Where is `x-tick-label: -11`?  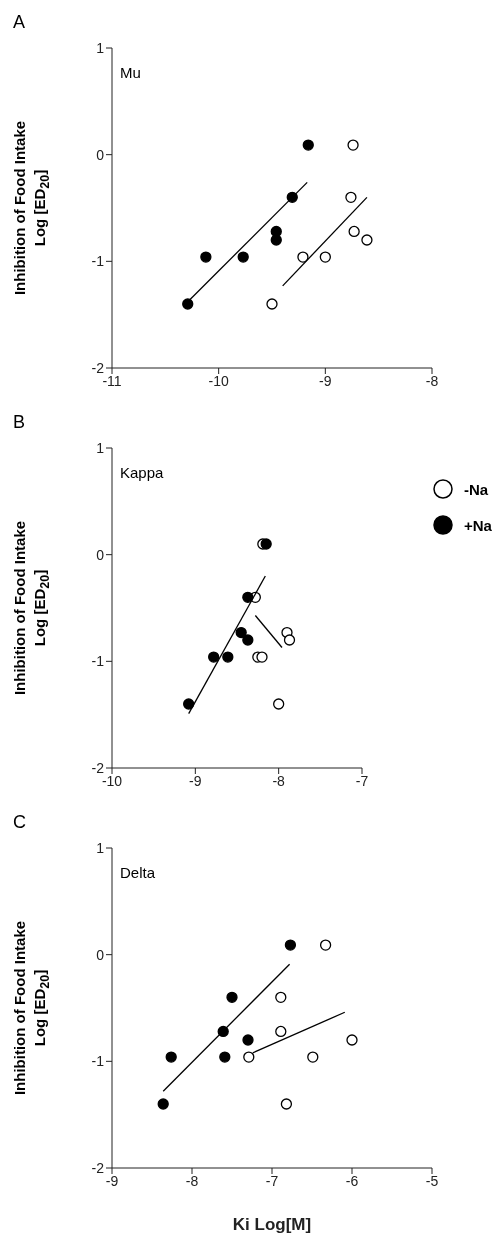
x-tick-label: -11 is located at coordinates (112, 380).